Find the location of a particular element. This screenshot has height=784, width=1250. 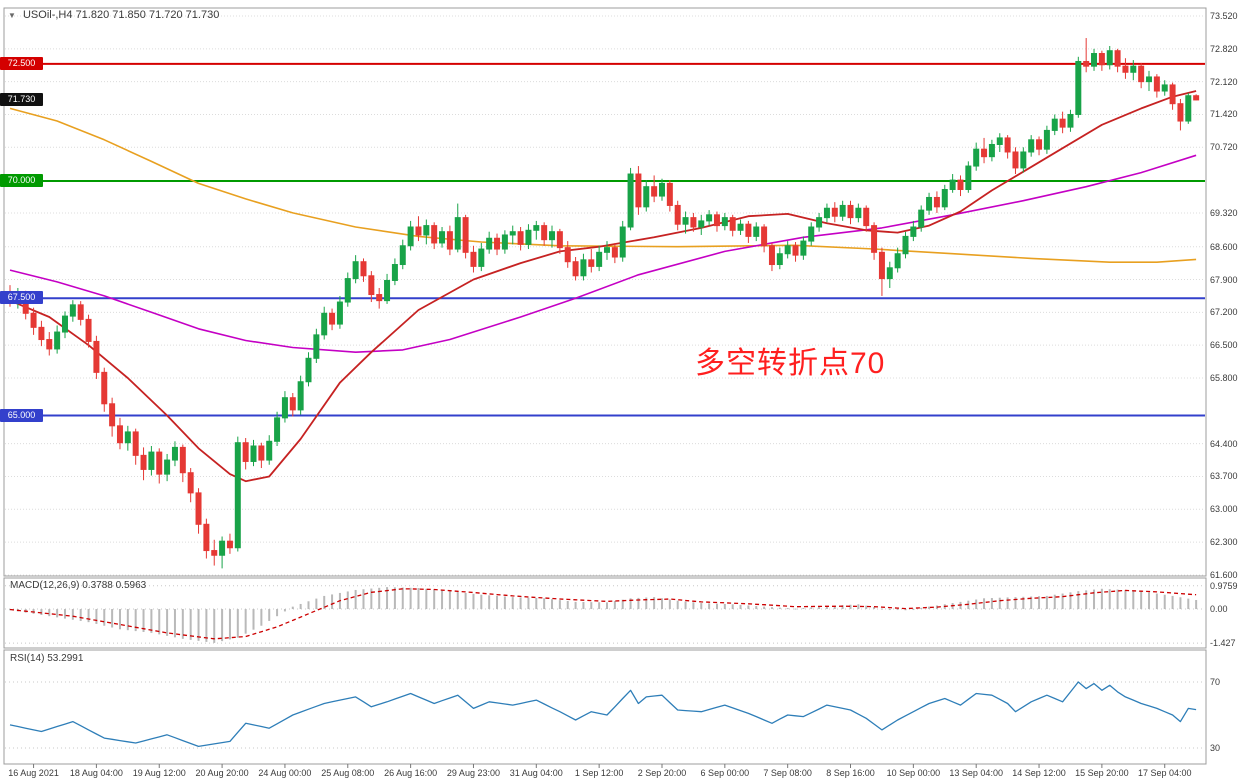

current-price-tag: 71.730 is located at coordinates (21, 99).